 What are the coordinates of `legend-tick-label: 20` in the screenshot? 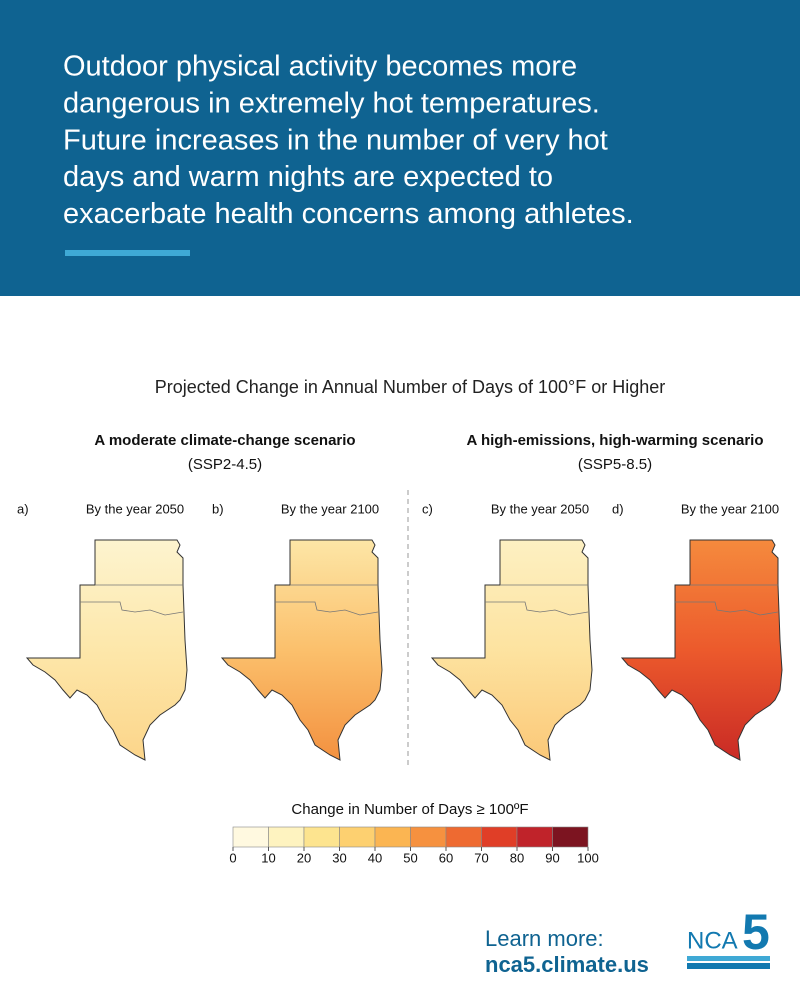 It's located at (304, 857).